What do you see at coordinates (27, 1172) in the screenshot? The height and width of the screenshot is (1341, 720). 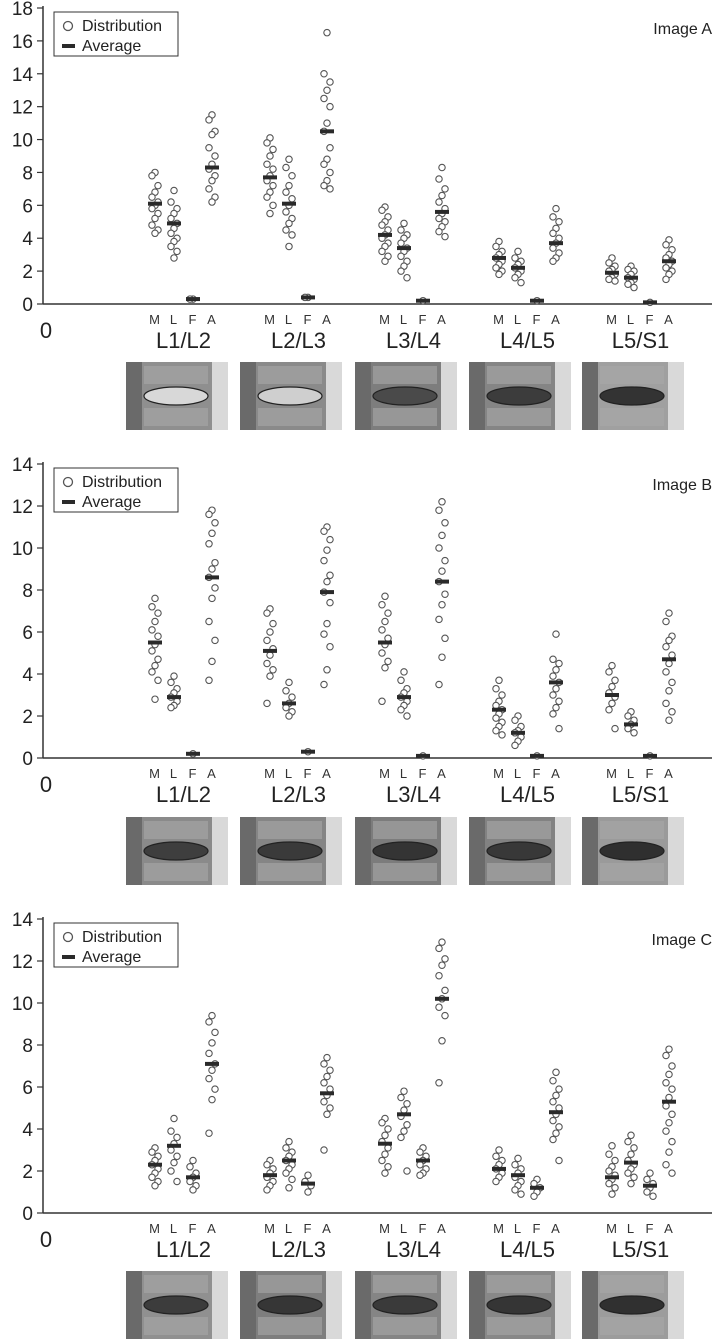 I see `y-tick-label: 2` at bounding box center [27, 1172].